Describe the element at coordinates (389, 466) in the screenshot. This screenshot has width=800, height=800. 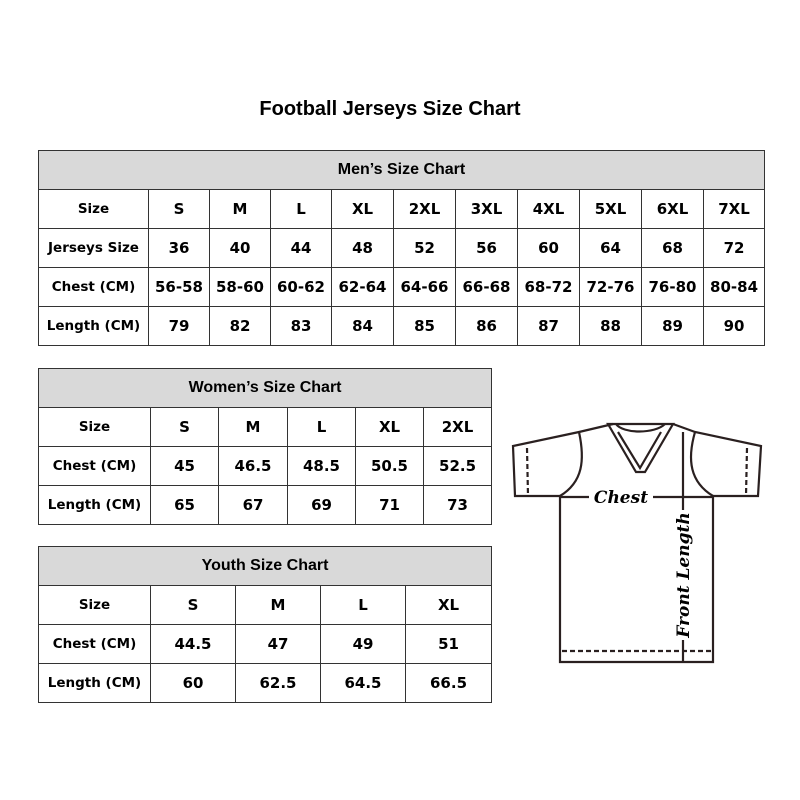
I see `table-cell: 50.5` at that location.